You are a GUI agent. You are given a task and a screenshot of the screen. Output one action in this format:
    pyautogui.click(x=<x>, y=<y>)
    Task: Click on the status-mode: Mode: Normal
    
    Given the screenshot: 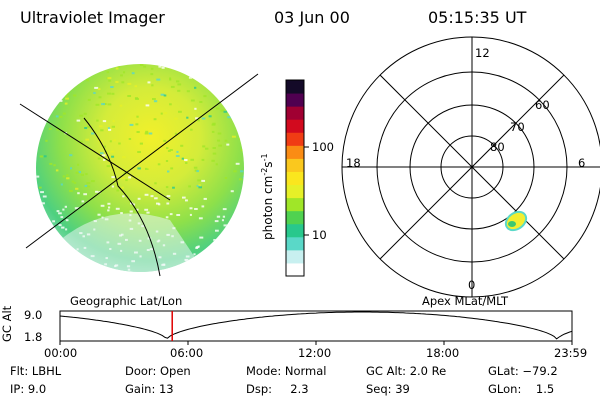 What is the action you would take?
    pyautogui.click(x=286, y=371)
    